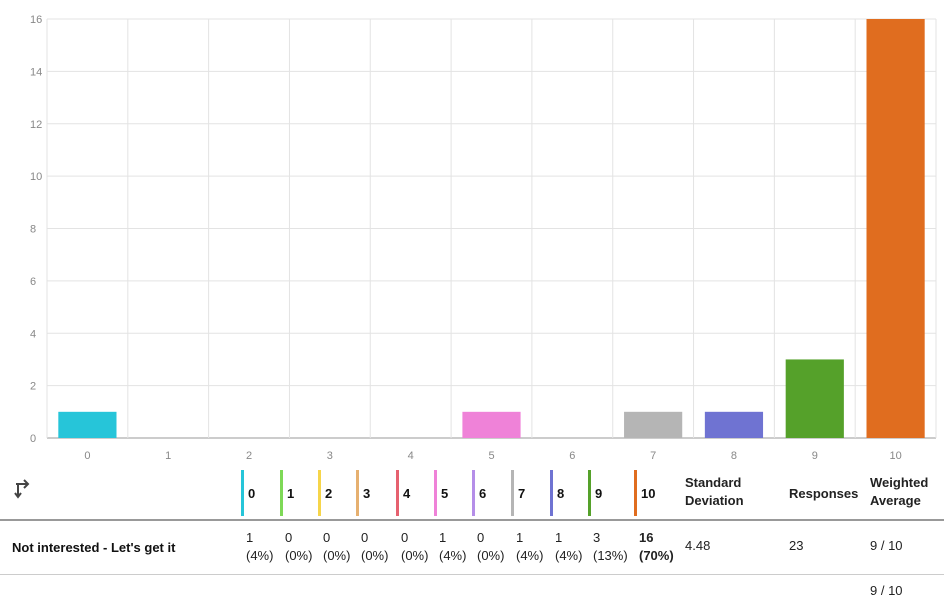 This screenshot has width=944, height=599. I want to click on column-header-10: 10, so click(644, 493).